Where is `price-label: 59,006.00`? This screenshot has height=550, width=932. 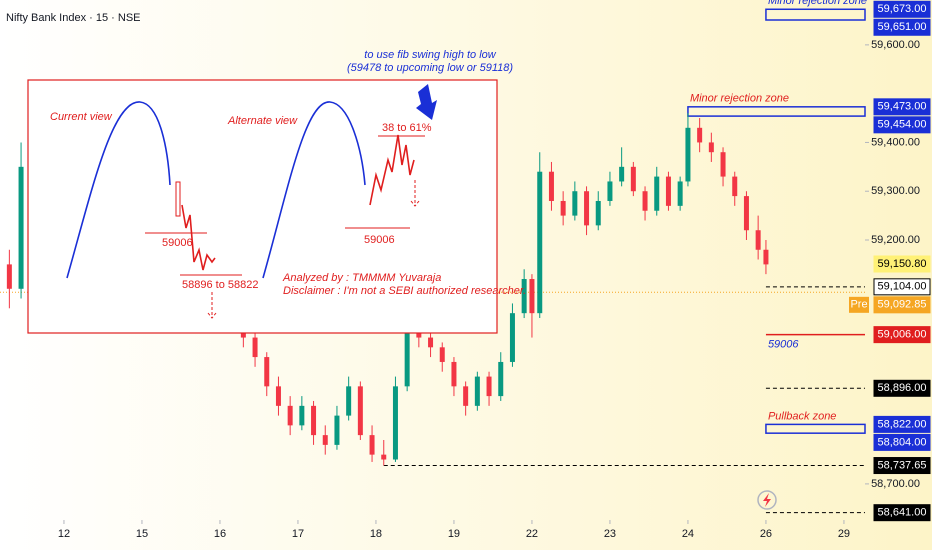 price-label: 59,006.00 is located at coordinates (902, 335).